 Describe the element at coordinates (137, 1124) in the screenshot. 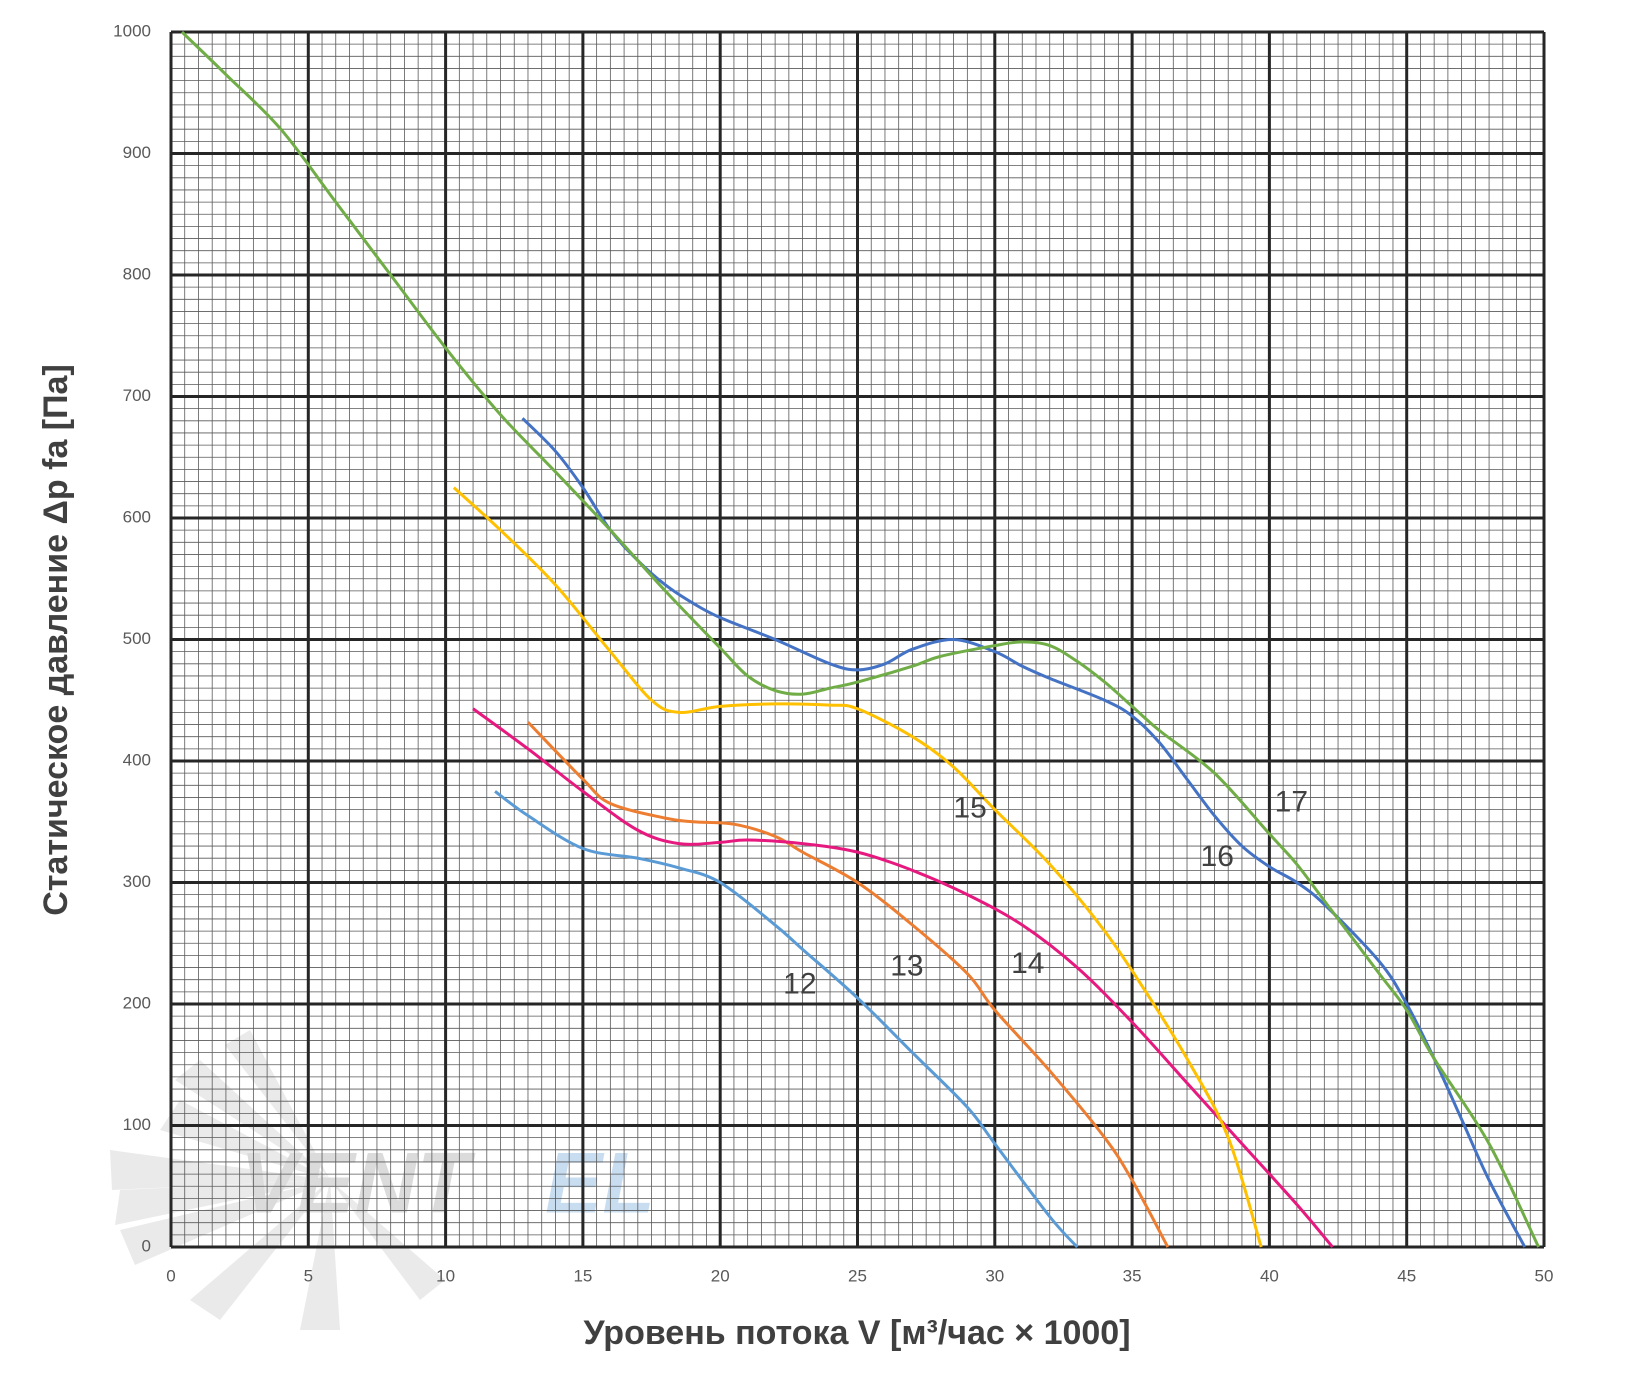

I see `y-tick-label: 100` at that location.